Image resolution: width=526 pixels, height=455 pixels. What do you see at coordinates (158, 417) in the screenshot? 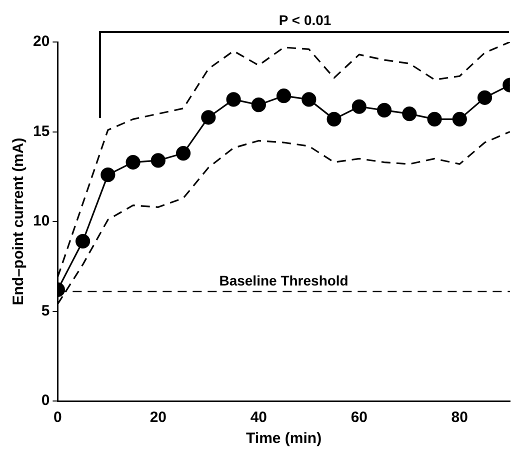
I see `x-tick-label: 20` at bounding box center [158, 417].